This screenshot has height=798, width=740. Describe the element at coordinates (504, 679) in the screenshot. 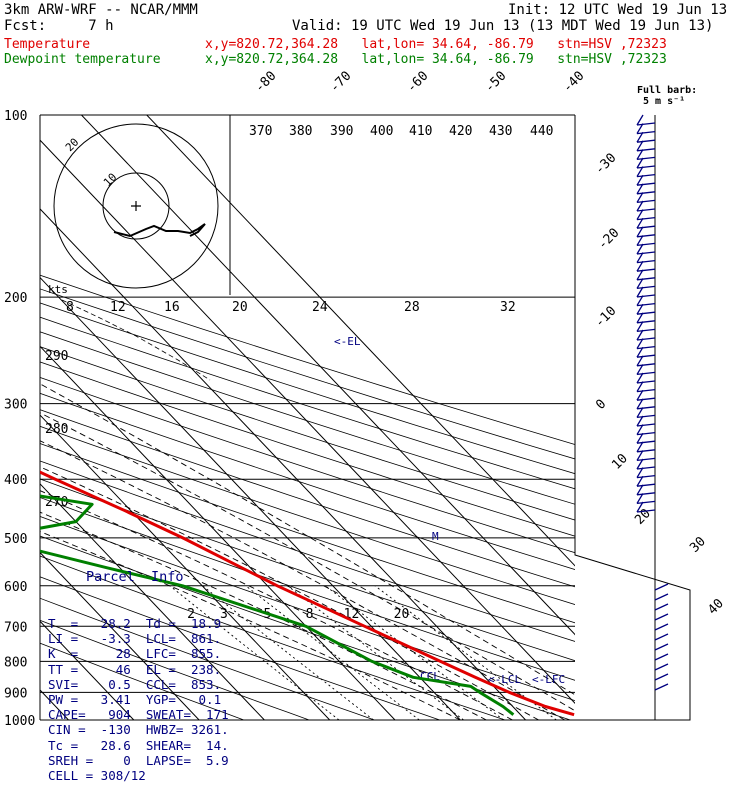

I see `lcl-annotation: <-LCL` at that location.